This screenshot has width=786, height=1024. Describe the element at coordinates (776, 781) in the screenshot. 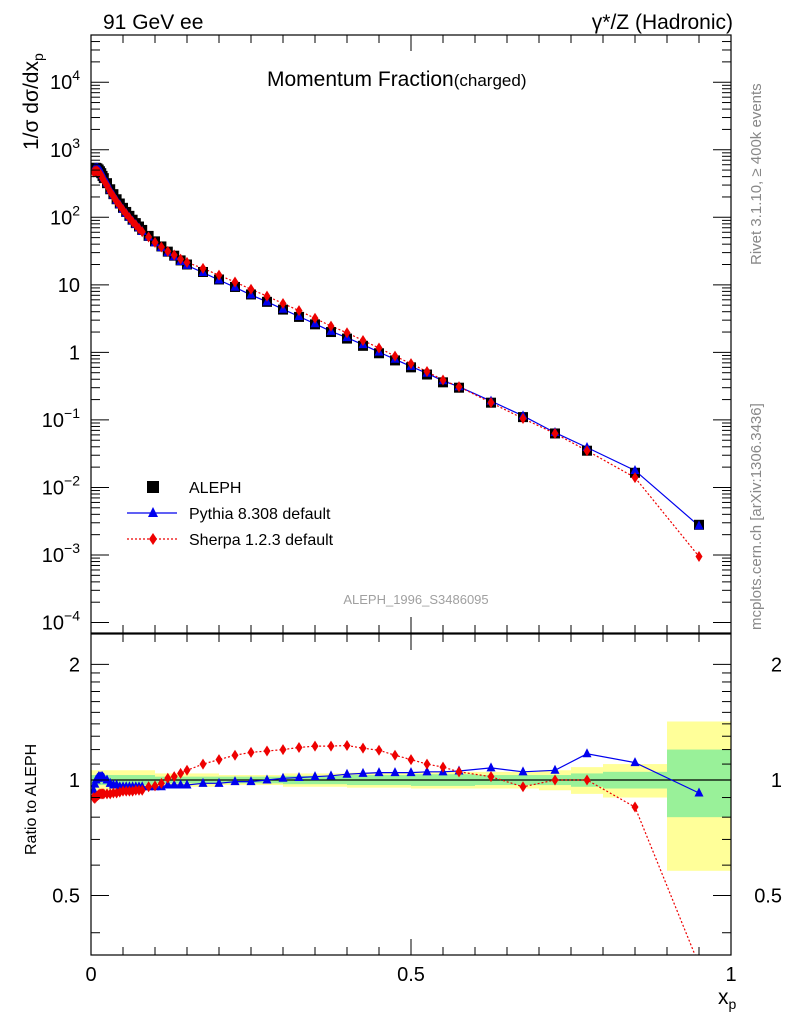

I see `ratio-y-tick-label-right: 1` at that location.